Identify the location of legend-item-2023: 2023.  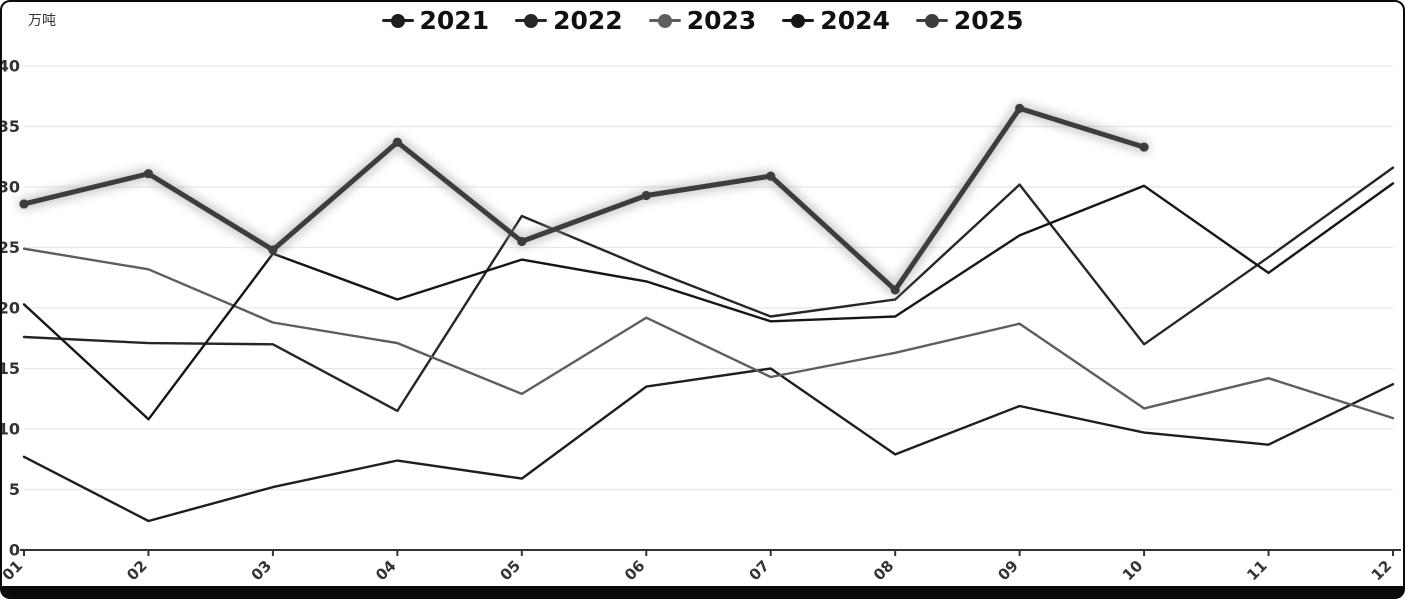
(702, 20).